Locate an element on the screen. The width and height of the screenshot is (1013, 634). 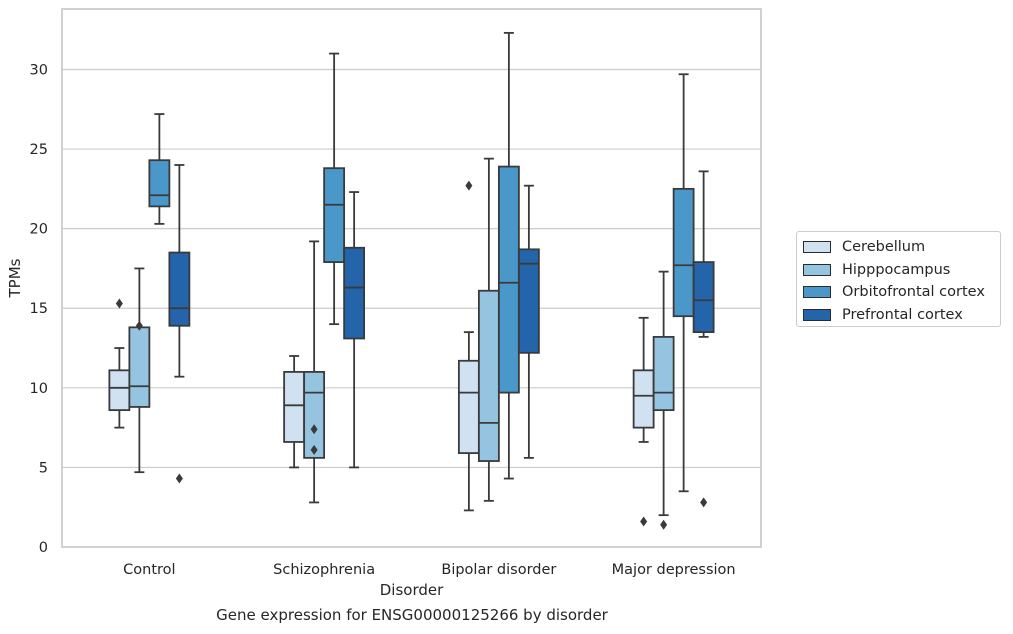
y-tick-label: 15 is located at coordinates (39, 309).